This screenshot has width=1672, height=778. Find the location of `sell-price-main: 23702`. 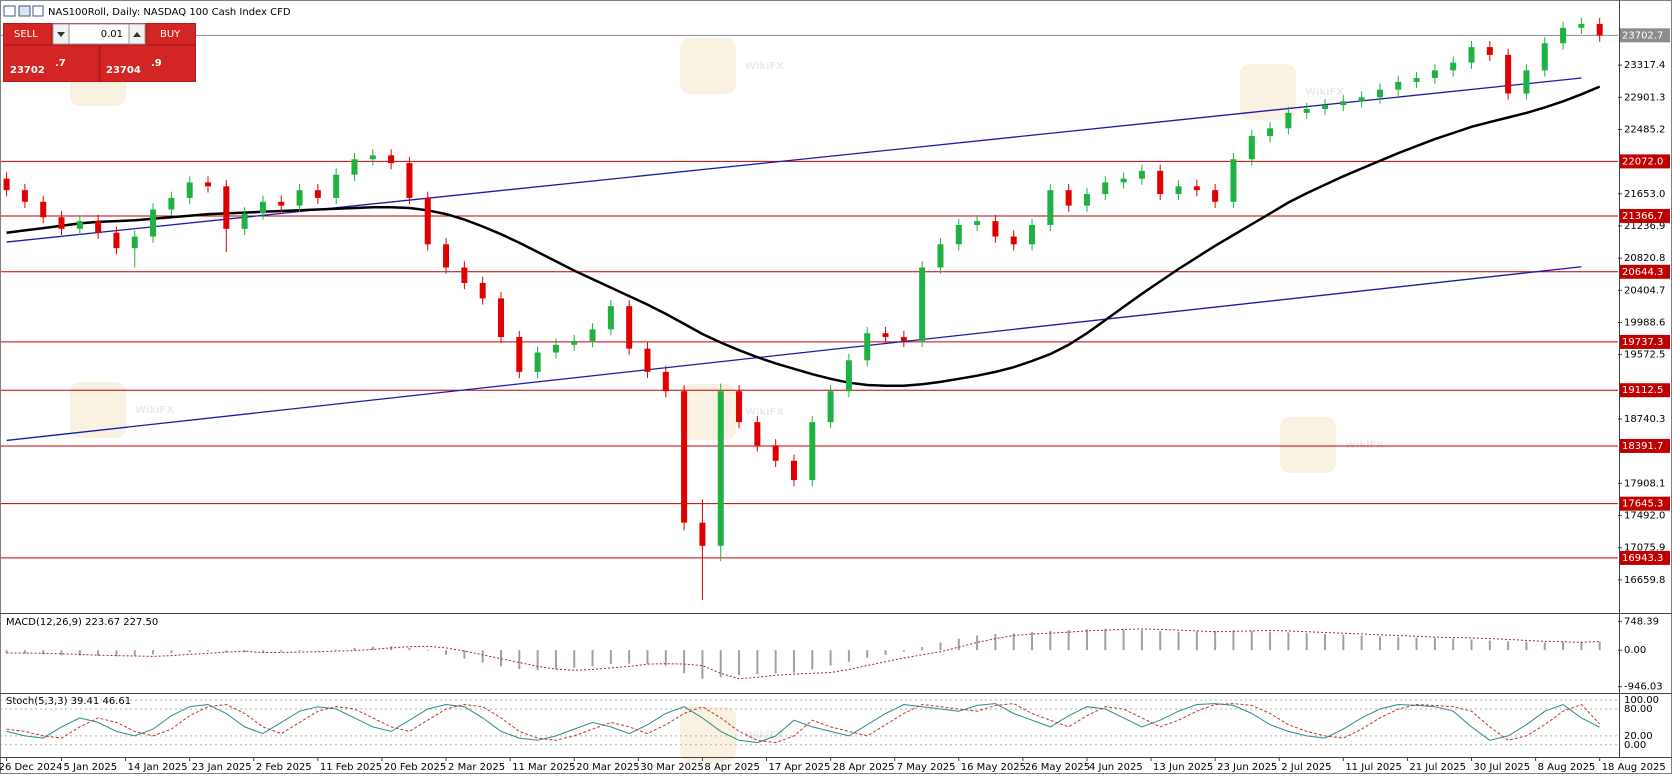

sell-price-main: 23702 is located at coordinates (27, 70).